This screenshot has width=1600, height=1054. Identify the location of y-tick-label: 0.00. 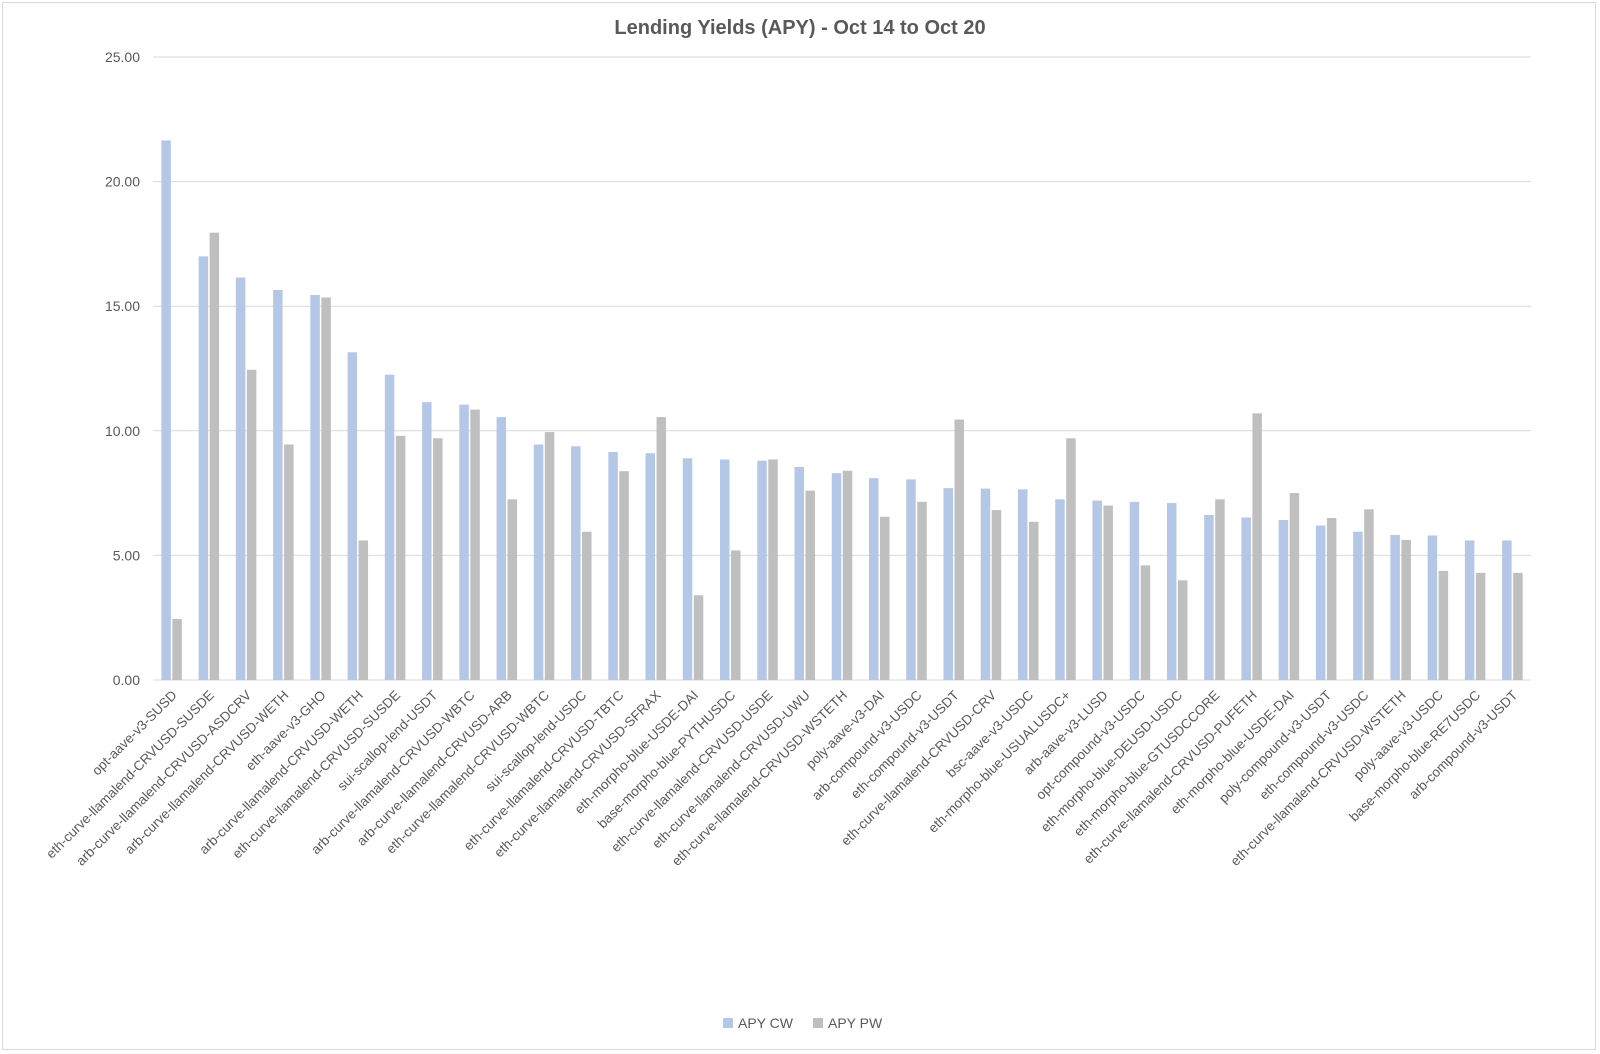
(126, 680).